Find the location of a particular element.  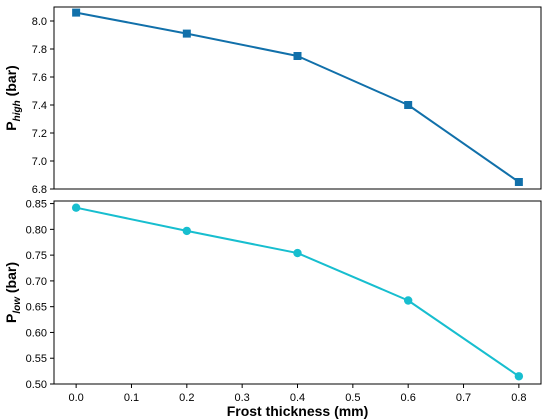

bottom-ytick-label: 0.85 is located at coordinates (36, 205).